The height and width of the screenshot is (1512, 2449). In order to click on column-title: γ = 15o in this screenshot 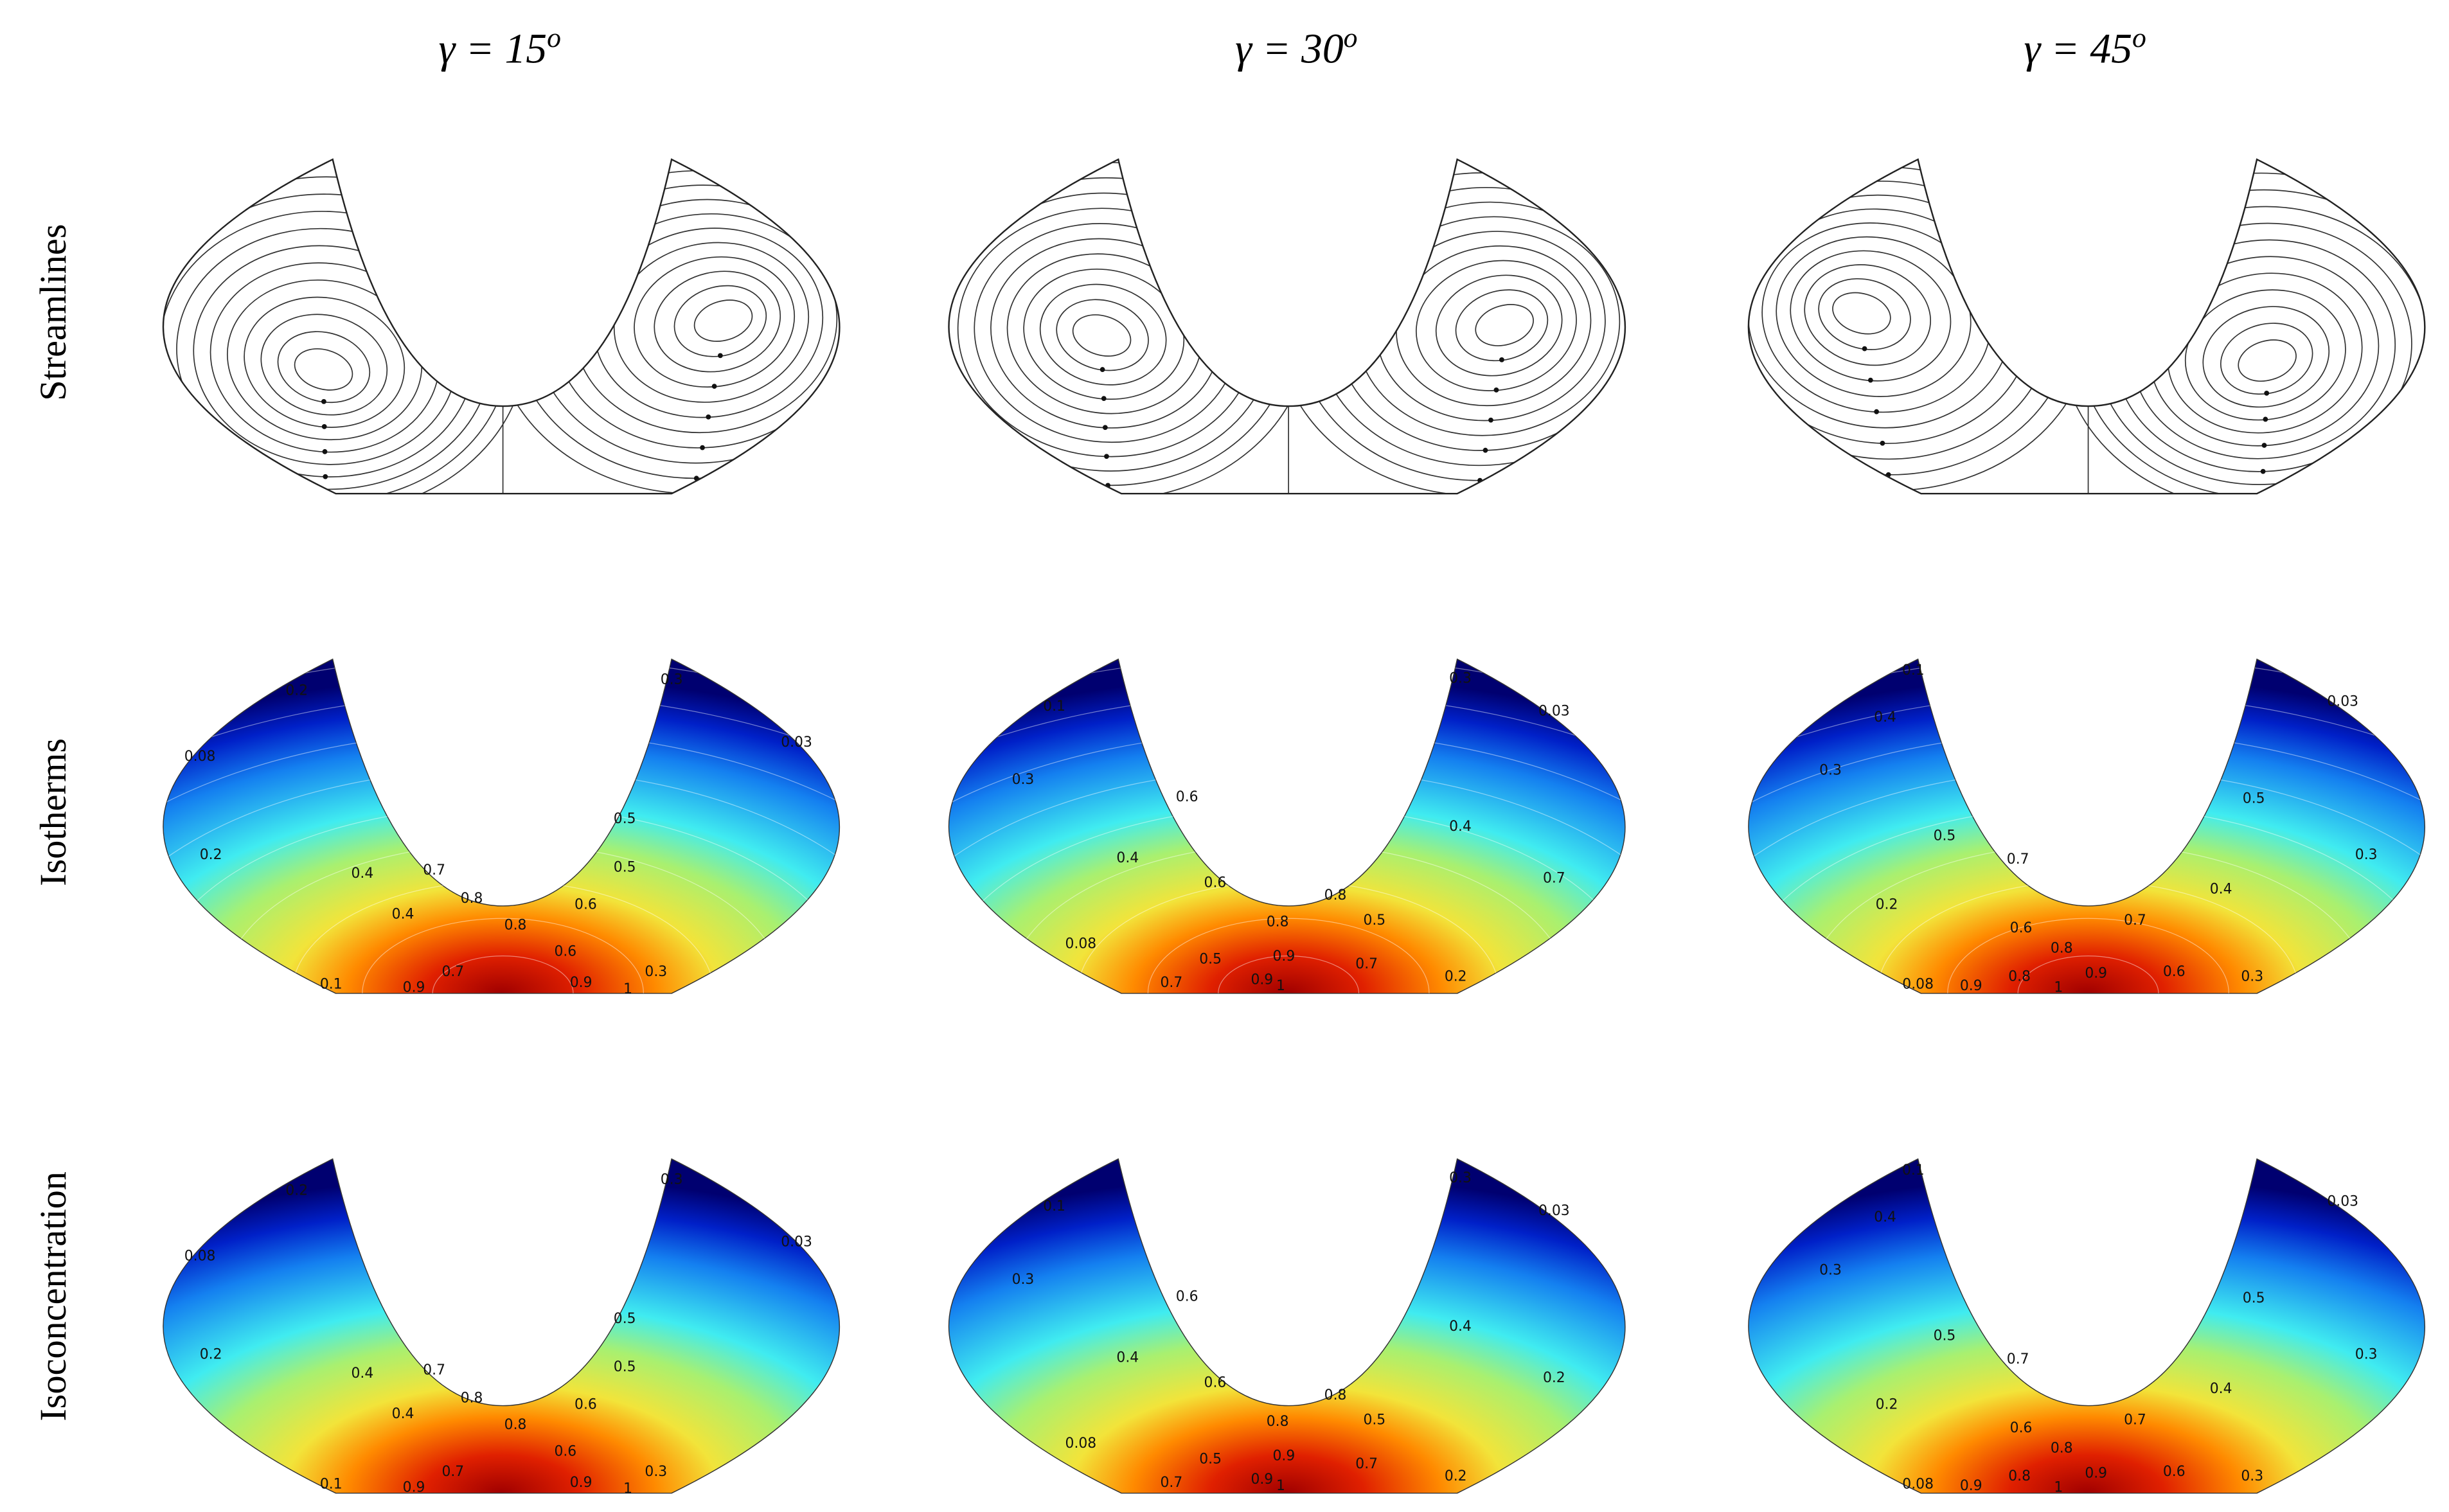, I will do `click(500, 47)`.